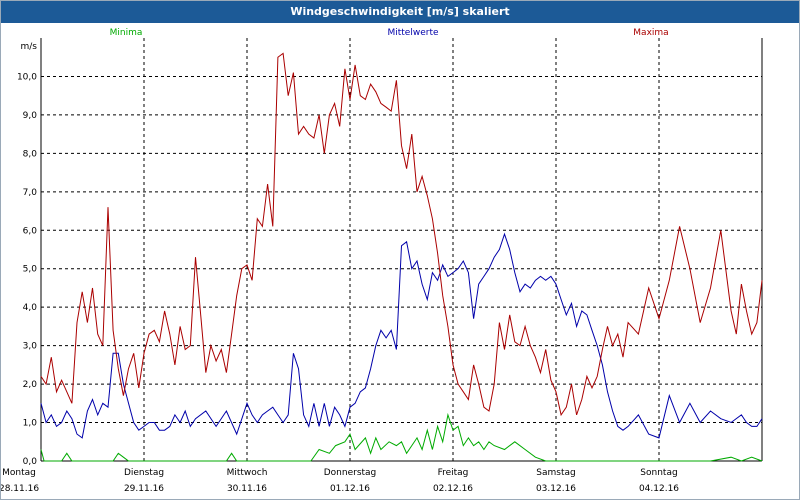 The image size is (800, 500). What do you see at coordinates (401, 437) in the screenshot?
I see `series-line-minima` at bounding box center [401, 437].